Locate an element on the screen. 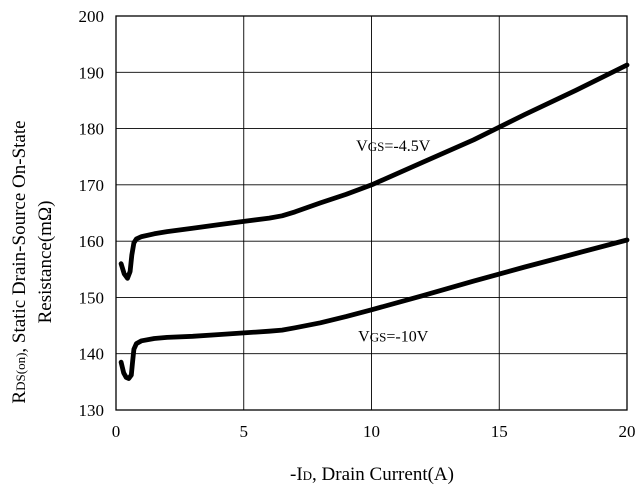 The image size is (638, 488). y-tick-label: 130 is located at coordinates (92, 410).